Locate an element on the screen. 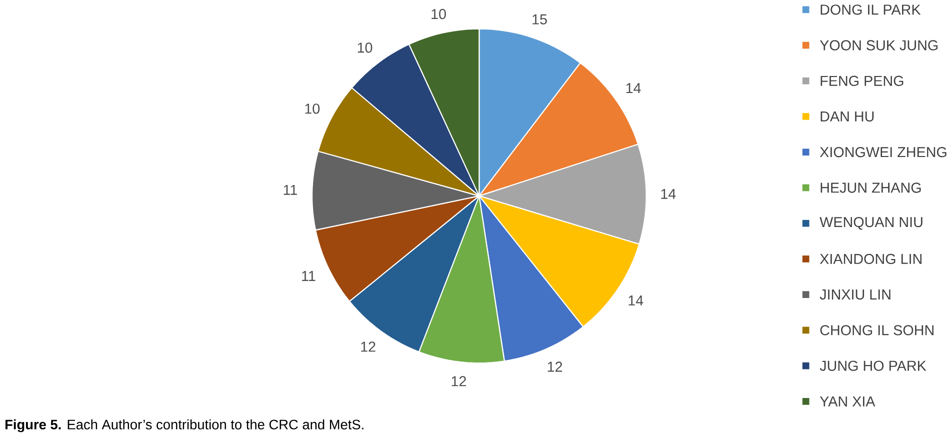 The height and width of the screenshot is (437, 952). text: Figure 5. Each Author’s contribution to the CRC and MetS. is located at coordinates (184, 425).